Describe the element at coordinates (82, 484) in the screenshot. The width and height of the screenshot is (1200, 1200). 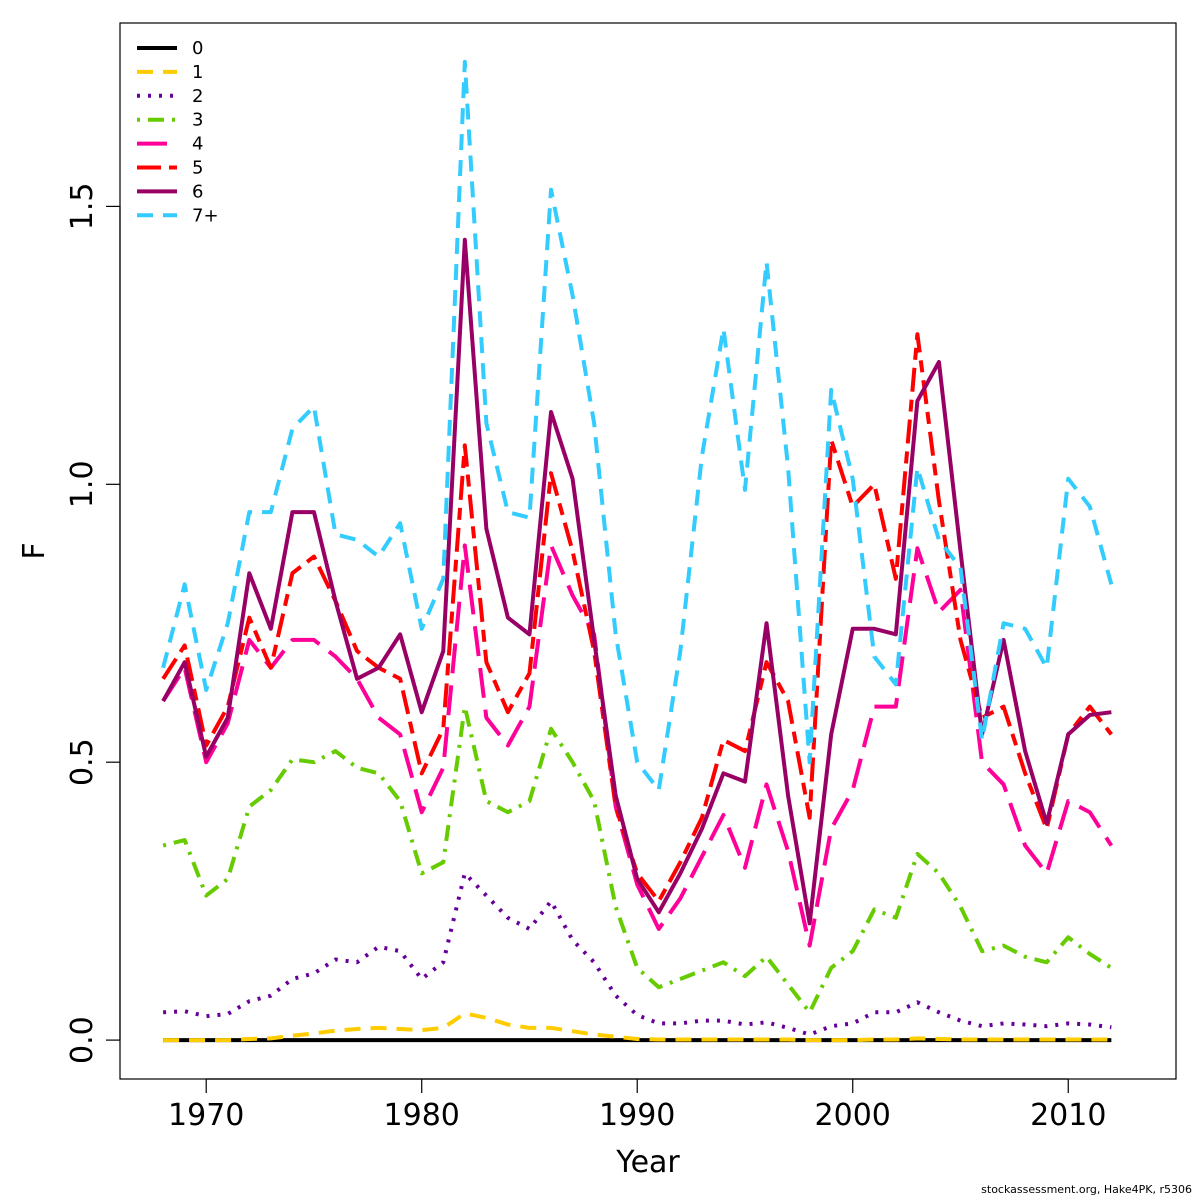
I see `y-tick-label: 1.0` at that location.